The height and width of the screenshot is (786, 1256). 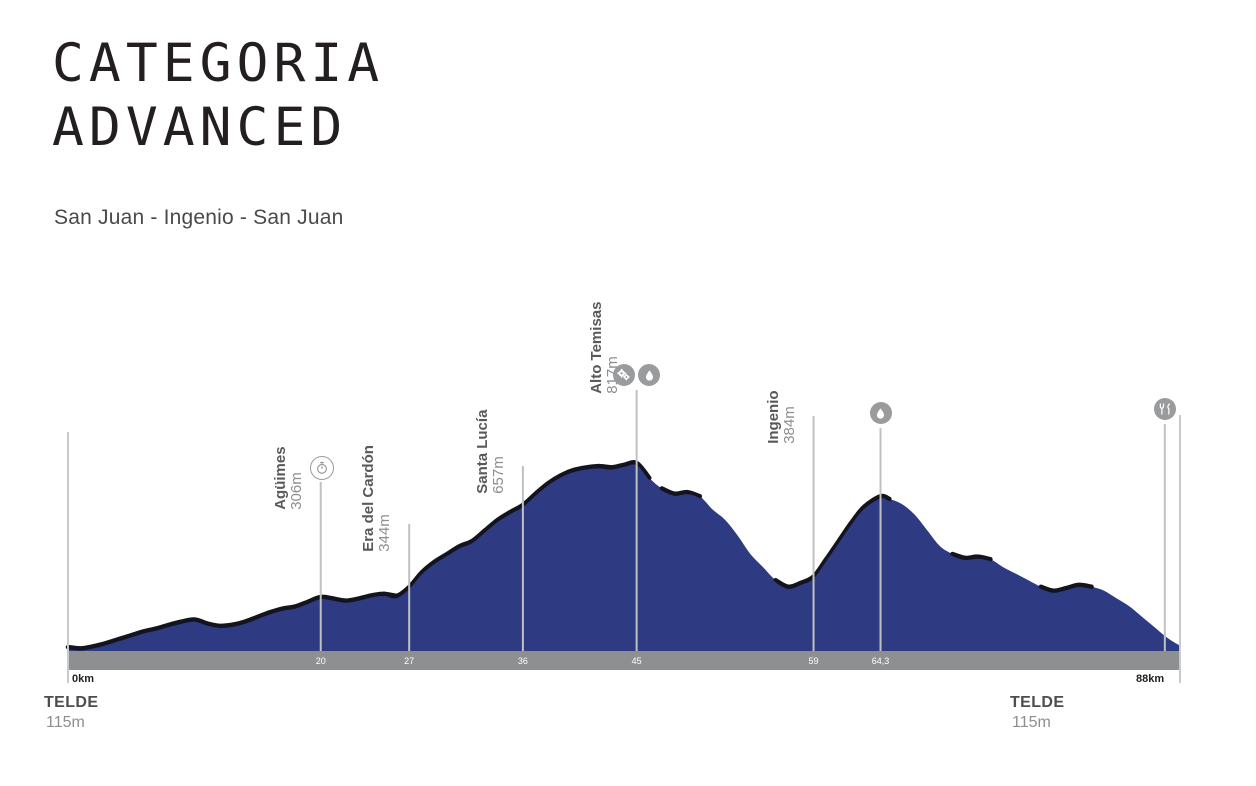 I want to click on start-terminus-altitude: 115m, so click(x=65, y=722).